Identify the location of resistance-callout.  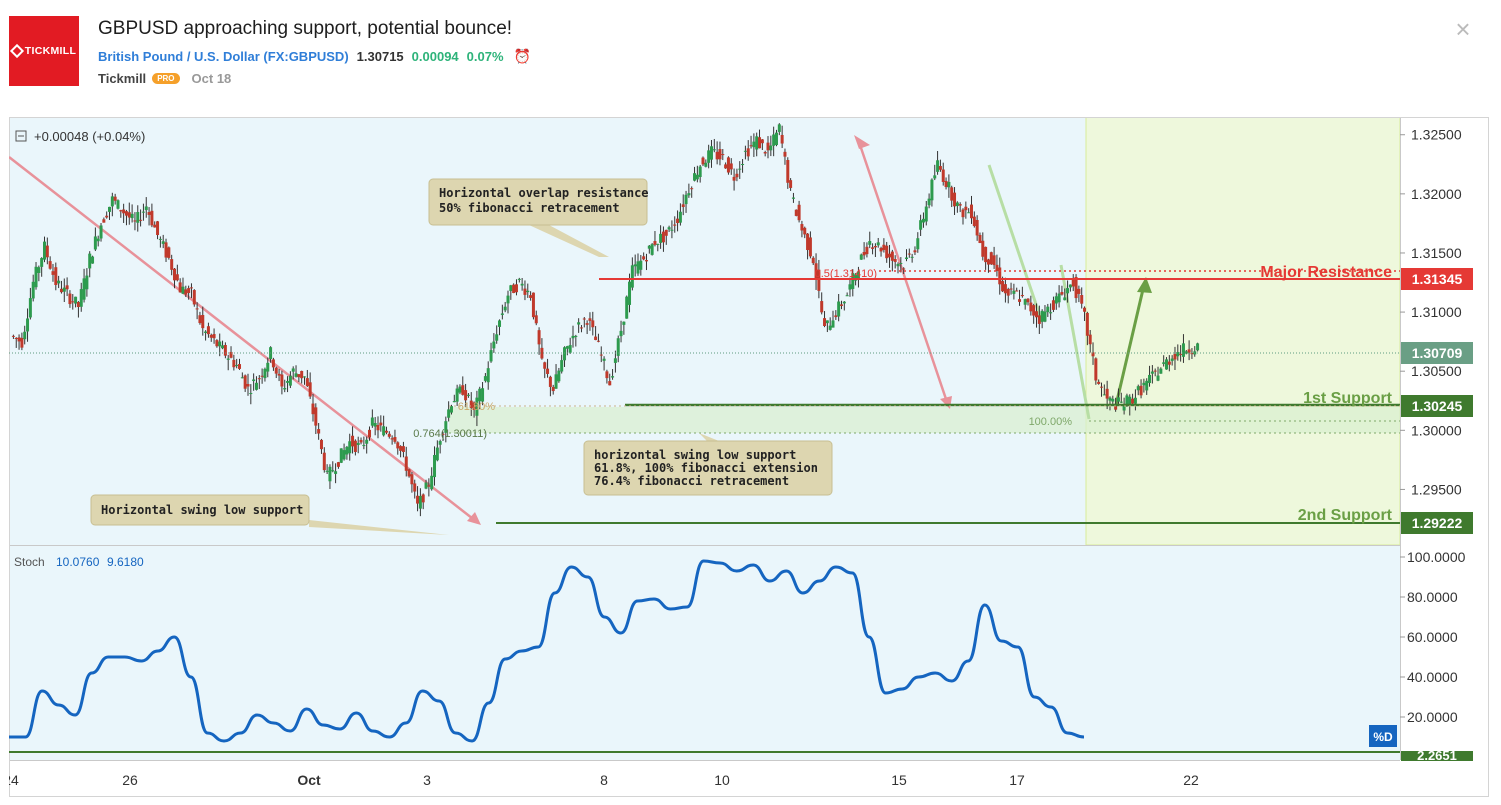
(538, 202).